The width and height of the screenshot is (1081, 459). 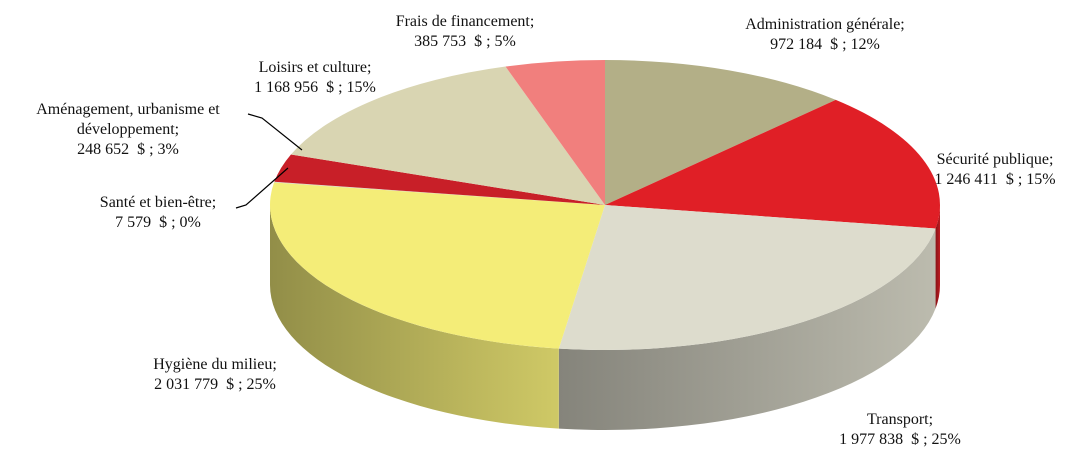 I want to click on value-label: 7 579 $ ; 0%, so click(x=158, y=222).